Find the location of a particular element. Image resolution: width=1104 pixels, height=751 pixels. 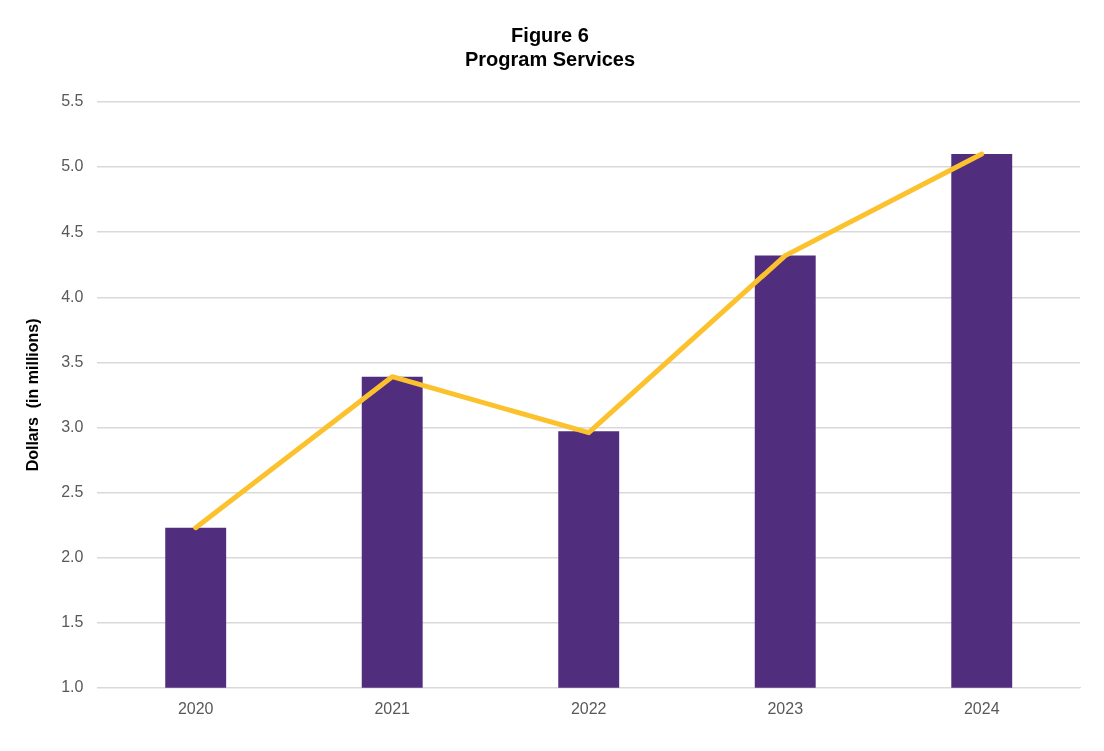

y-tick-label: 2.5 is located at coordinates (72, 491).